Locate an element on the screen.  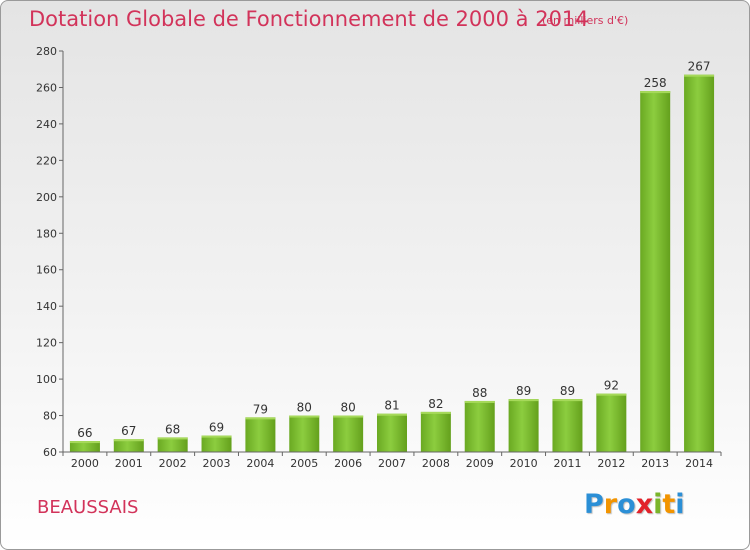
x-tick-label: 2007 is located at coordinates (392, 463).